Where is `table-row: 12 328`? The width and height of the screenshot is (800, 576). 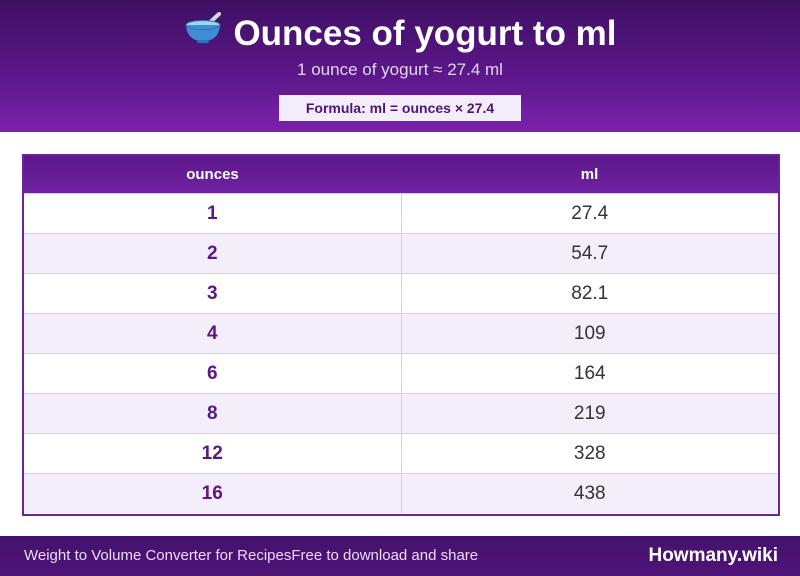
table-row: 12 328 is located at coordinates (401, 453).